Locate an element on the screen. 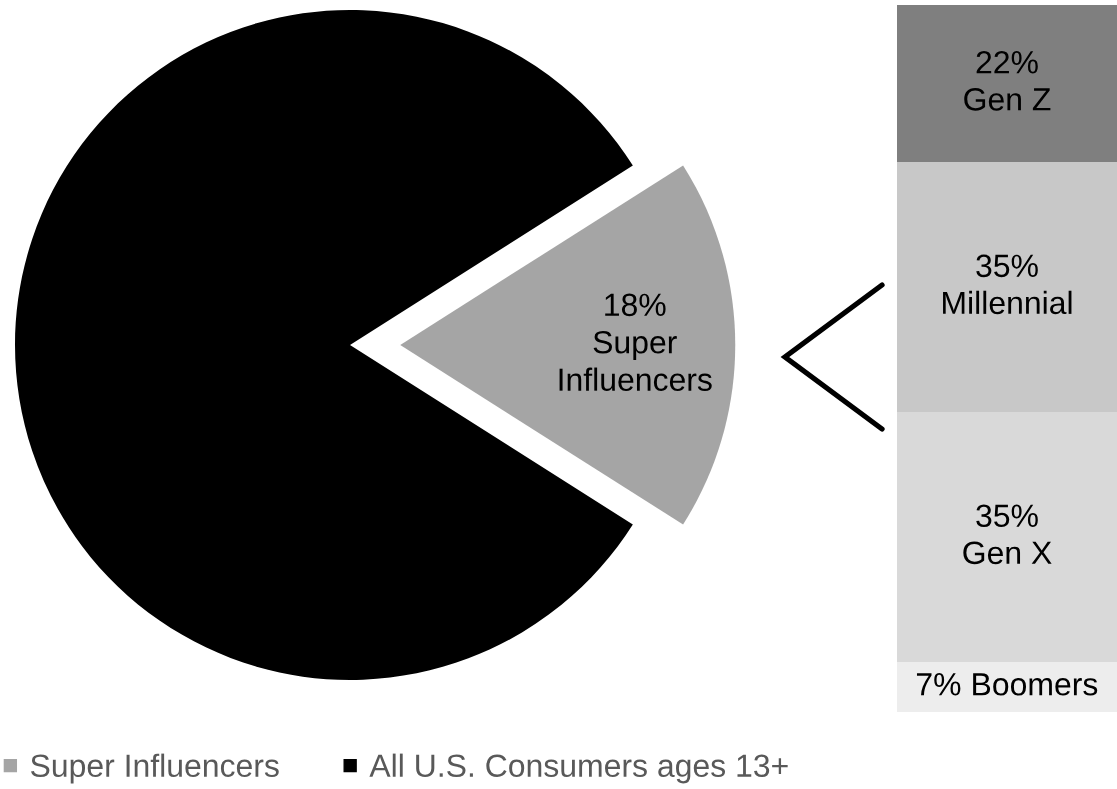 This screenshot has height=789, width=1117. series-label: Boomers is located at coordinates (1035, 684).